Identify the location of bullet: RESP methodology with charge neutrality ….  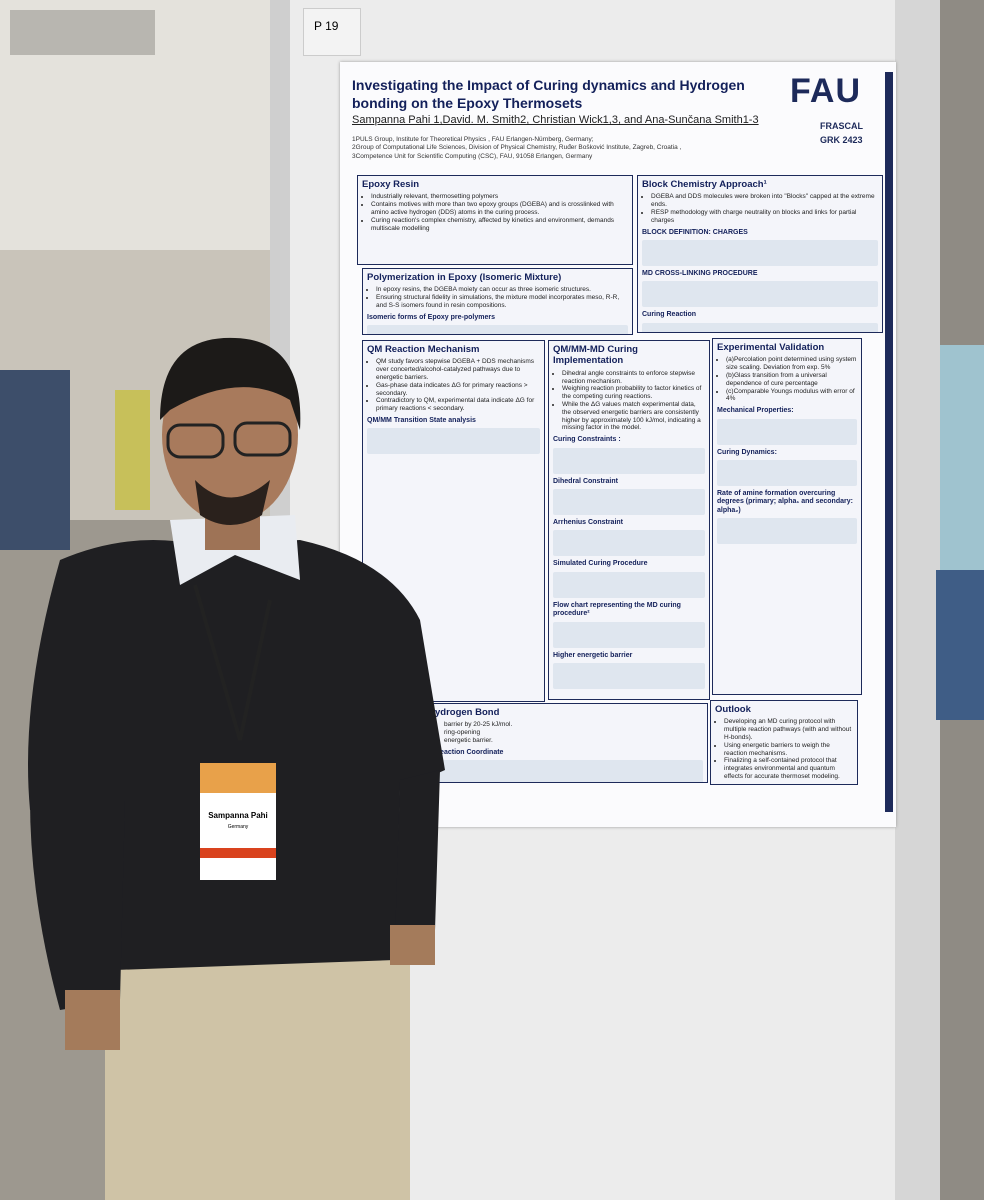
(764, 217).